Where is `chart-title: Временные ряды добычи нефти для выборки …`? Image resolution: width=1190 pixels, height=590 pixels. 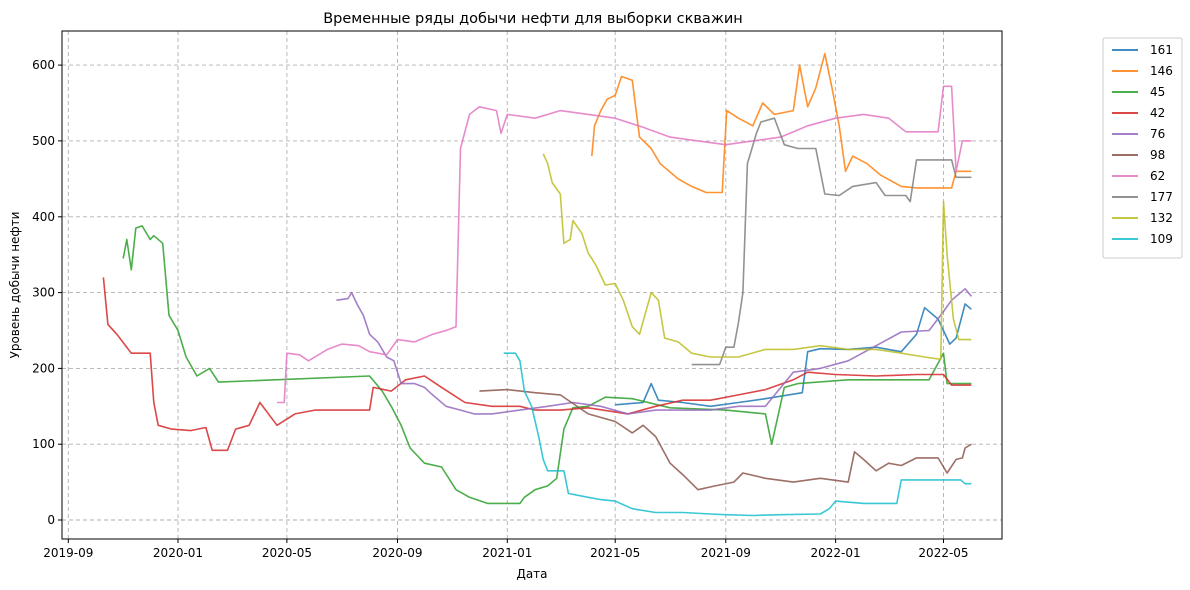
chart-title: Временные ряды добычи нефти для выборки … is located at coordinates (533, 19).